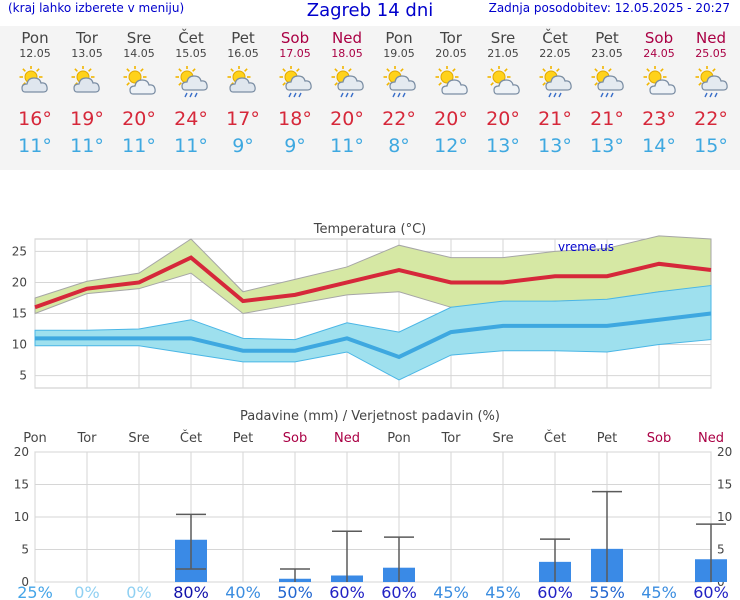  I want to click on precipitation-day-label: Pon, so click(399, 438).